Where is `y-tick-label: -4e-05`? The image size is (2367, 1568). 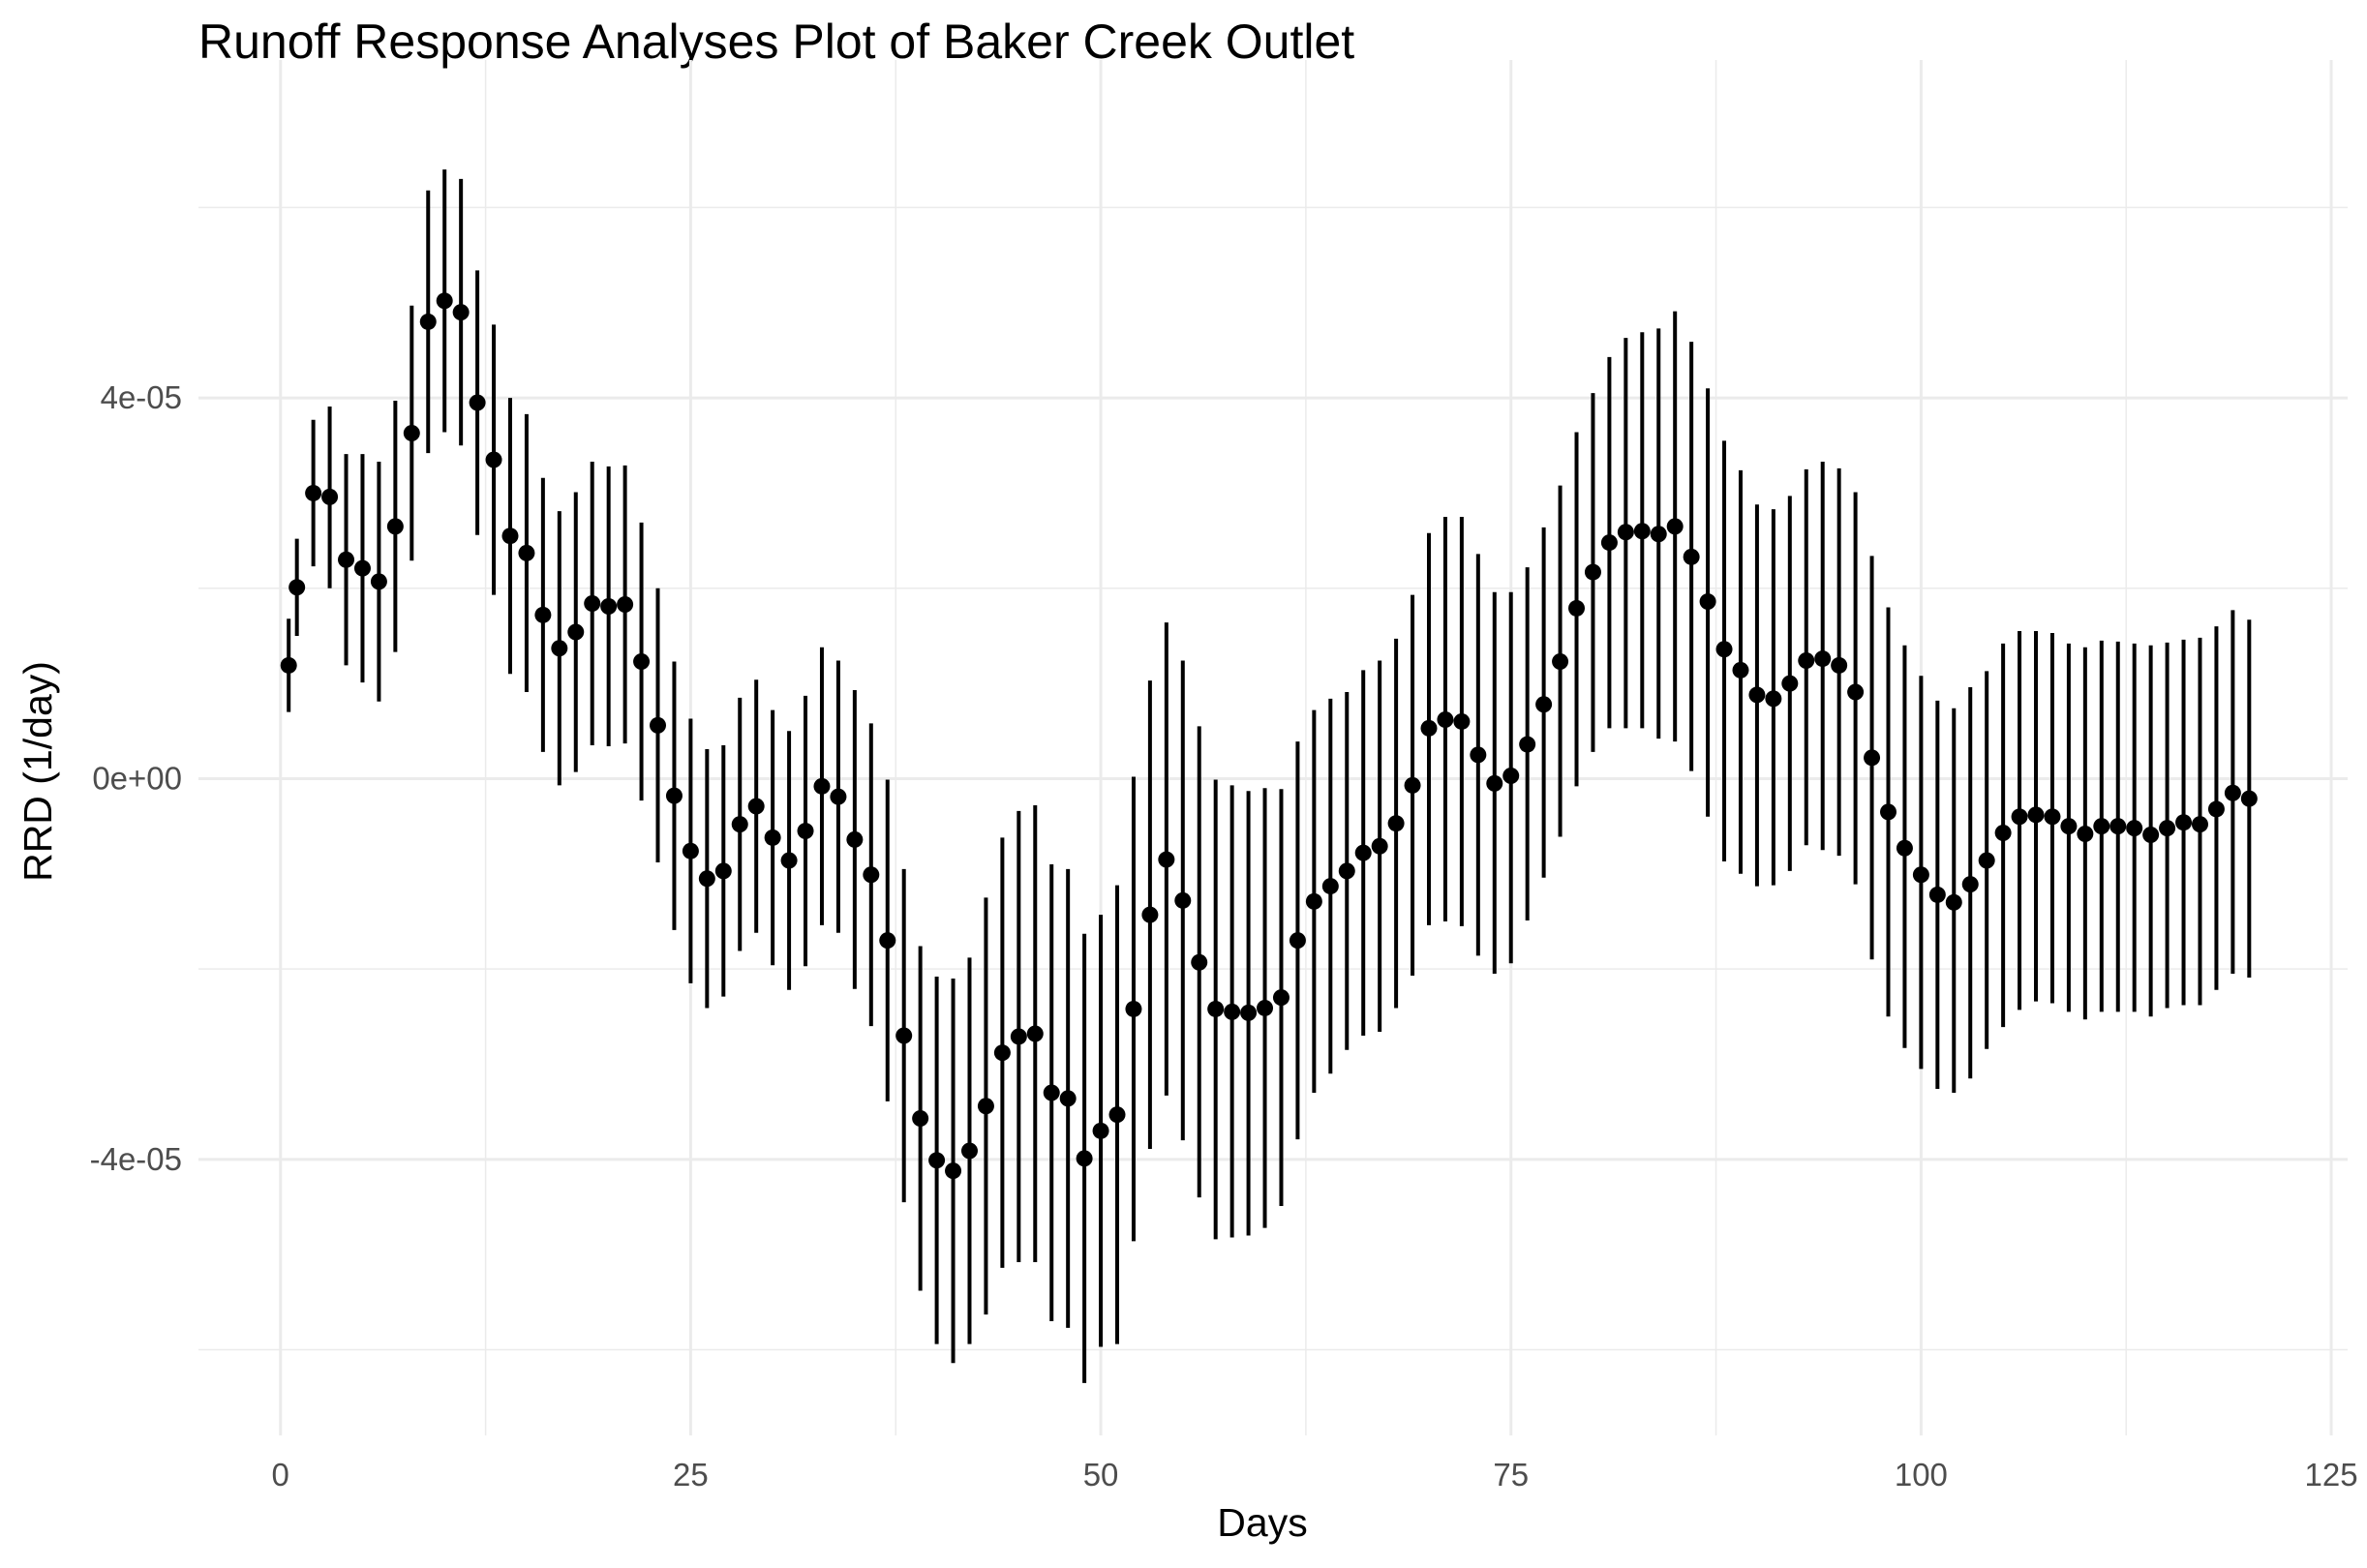 y-tick-label: -4e-05 is located at coordinates (136, 1159).